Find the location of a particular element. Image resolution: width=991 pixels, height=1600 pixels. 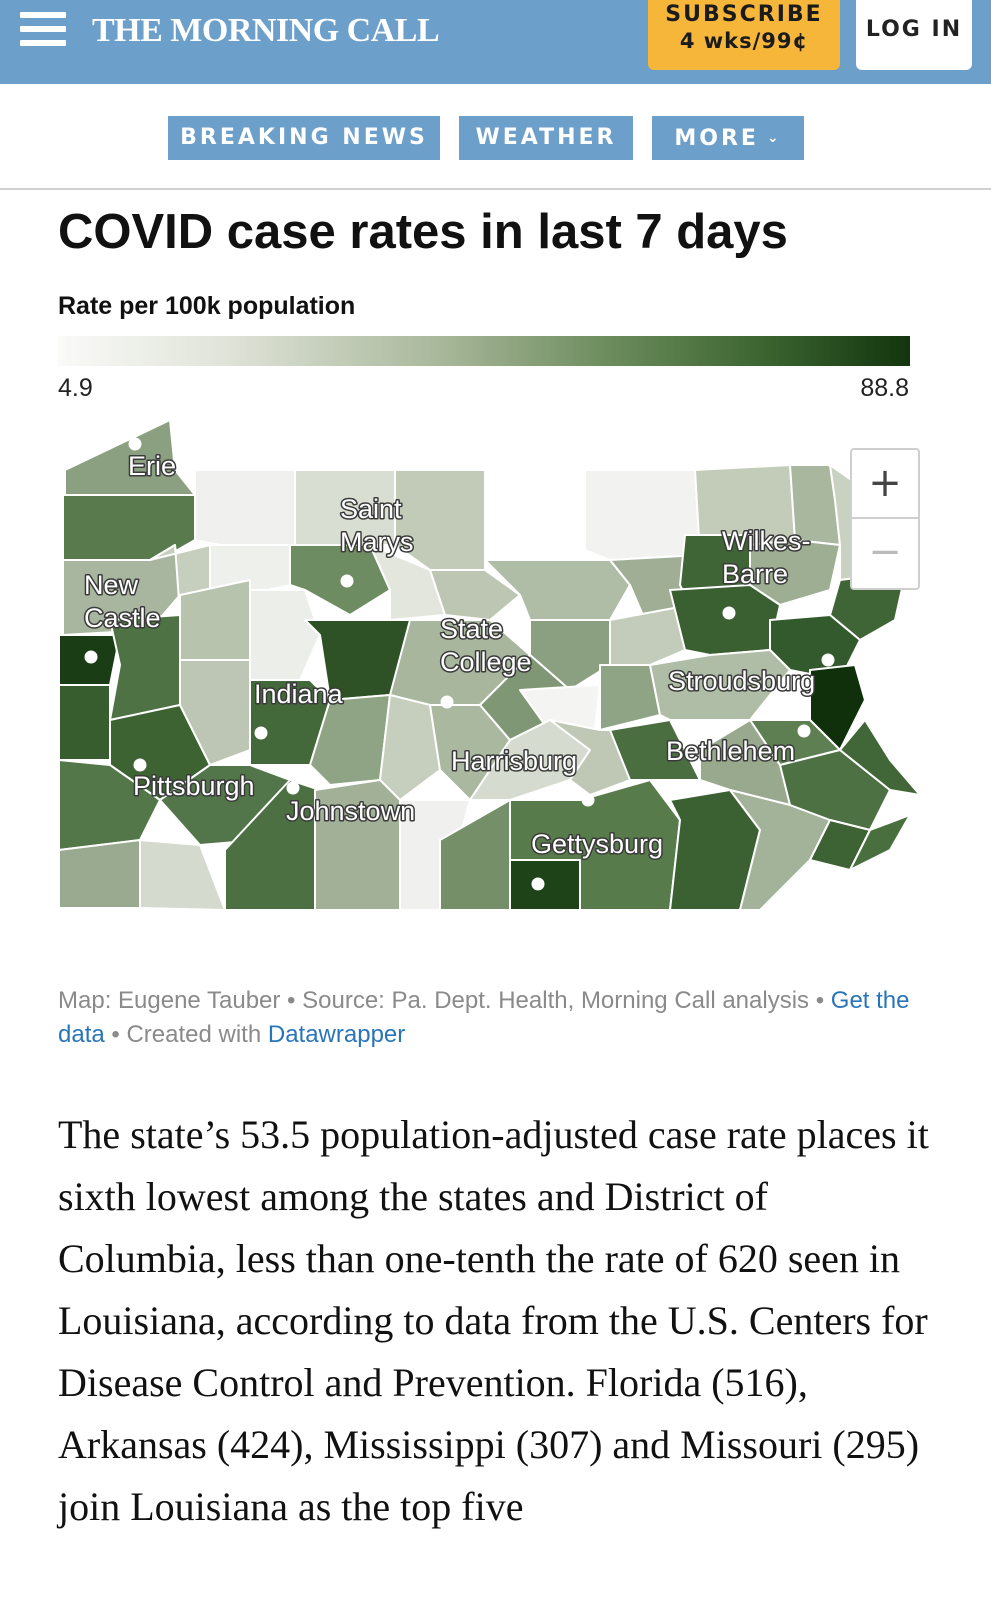

hamburger-icon is located at coordinates (43, 32).